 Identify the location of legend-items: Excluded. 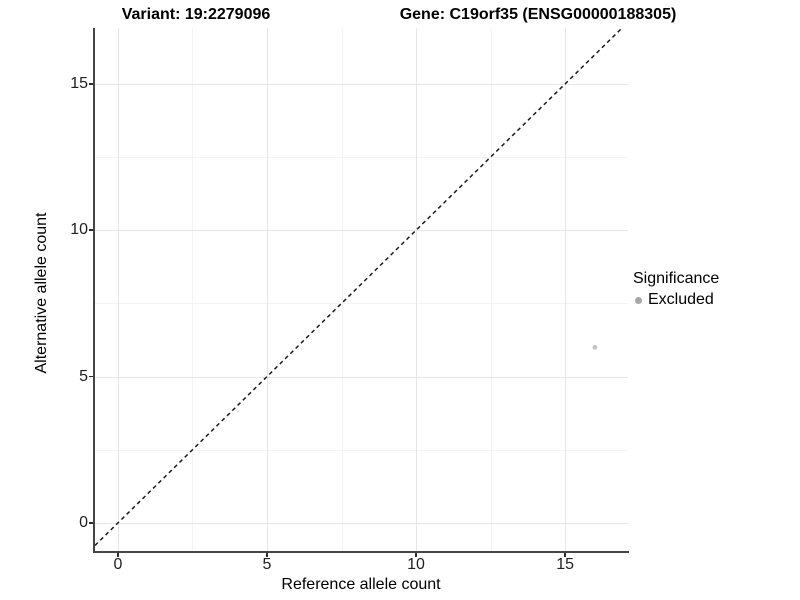
(676, 300).